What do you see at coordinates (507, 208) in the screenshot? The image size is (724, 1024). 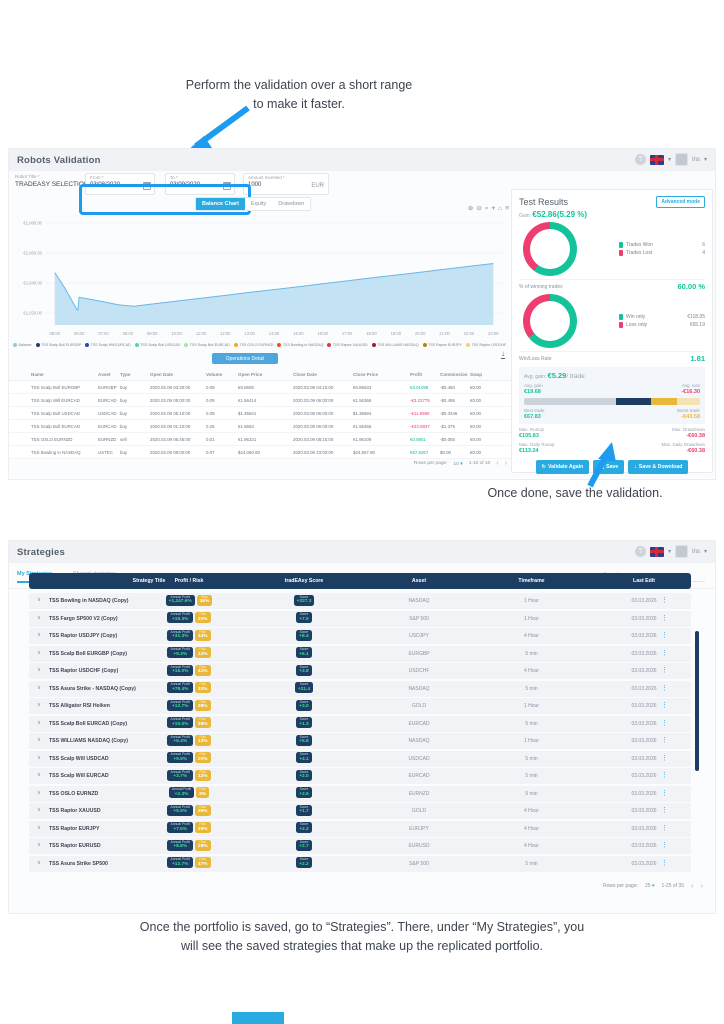 I see `chart-menu-icon: ≡` at bounding box center [507, 208].